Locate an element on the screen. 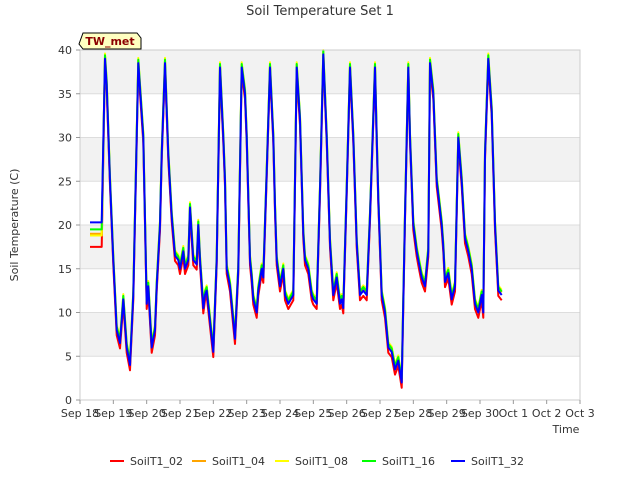  x-tick-label: Sep 19 is located at coordinates (113, 413).